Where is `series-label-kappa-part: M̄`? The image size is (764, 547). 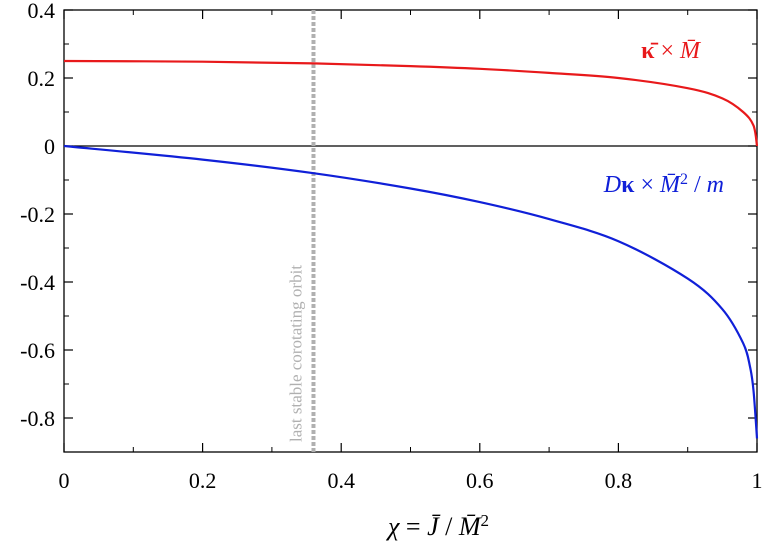
series-label-kappa-part: M̄ is located at coordinates (690, 51).